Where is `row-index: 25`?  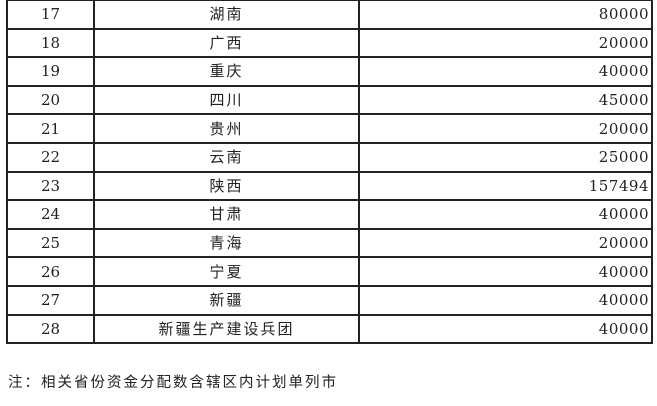 row-index: 25 is located at coordinates (50, 243).